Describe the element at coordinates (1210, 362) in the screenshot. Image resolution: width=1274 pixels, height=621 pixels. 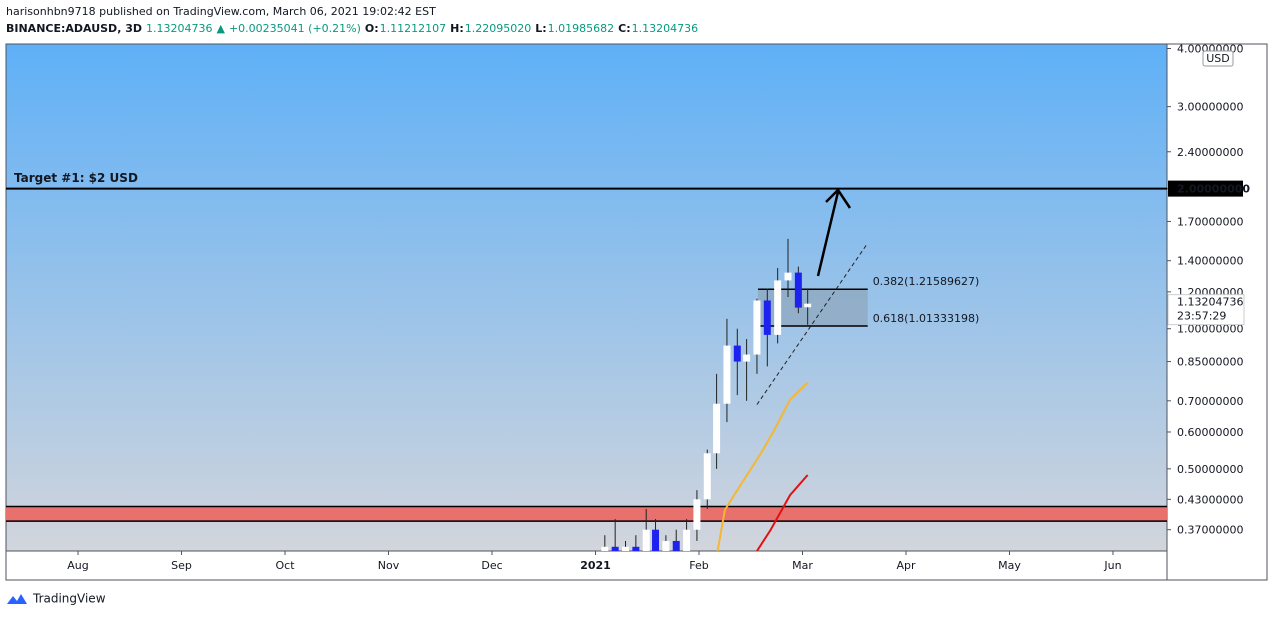
I see `y-tick-label: 0.85000000` at that location.